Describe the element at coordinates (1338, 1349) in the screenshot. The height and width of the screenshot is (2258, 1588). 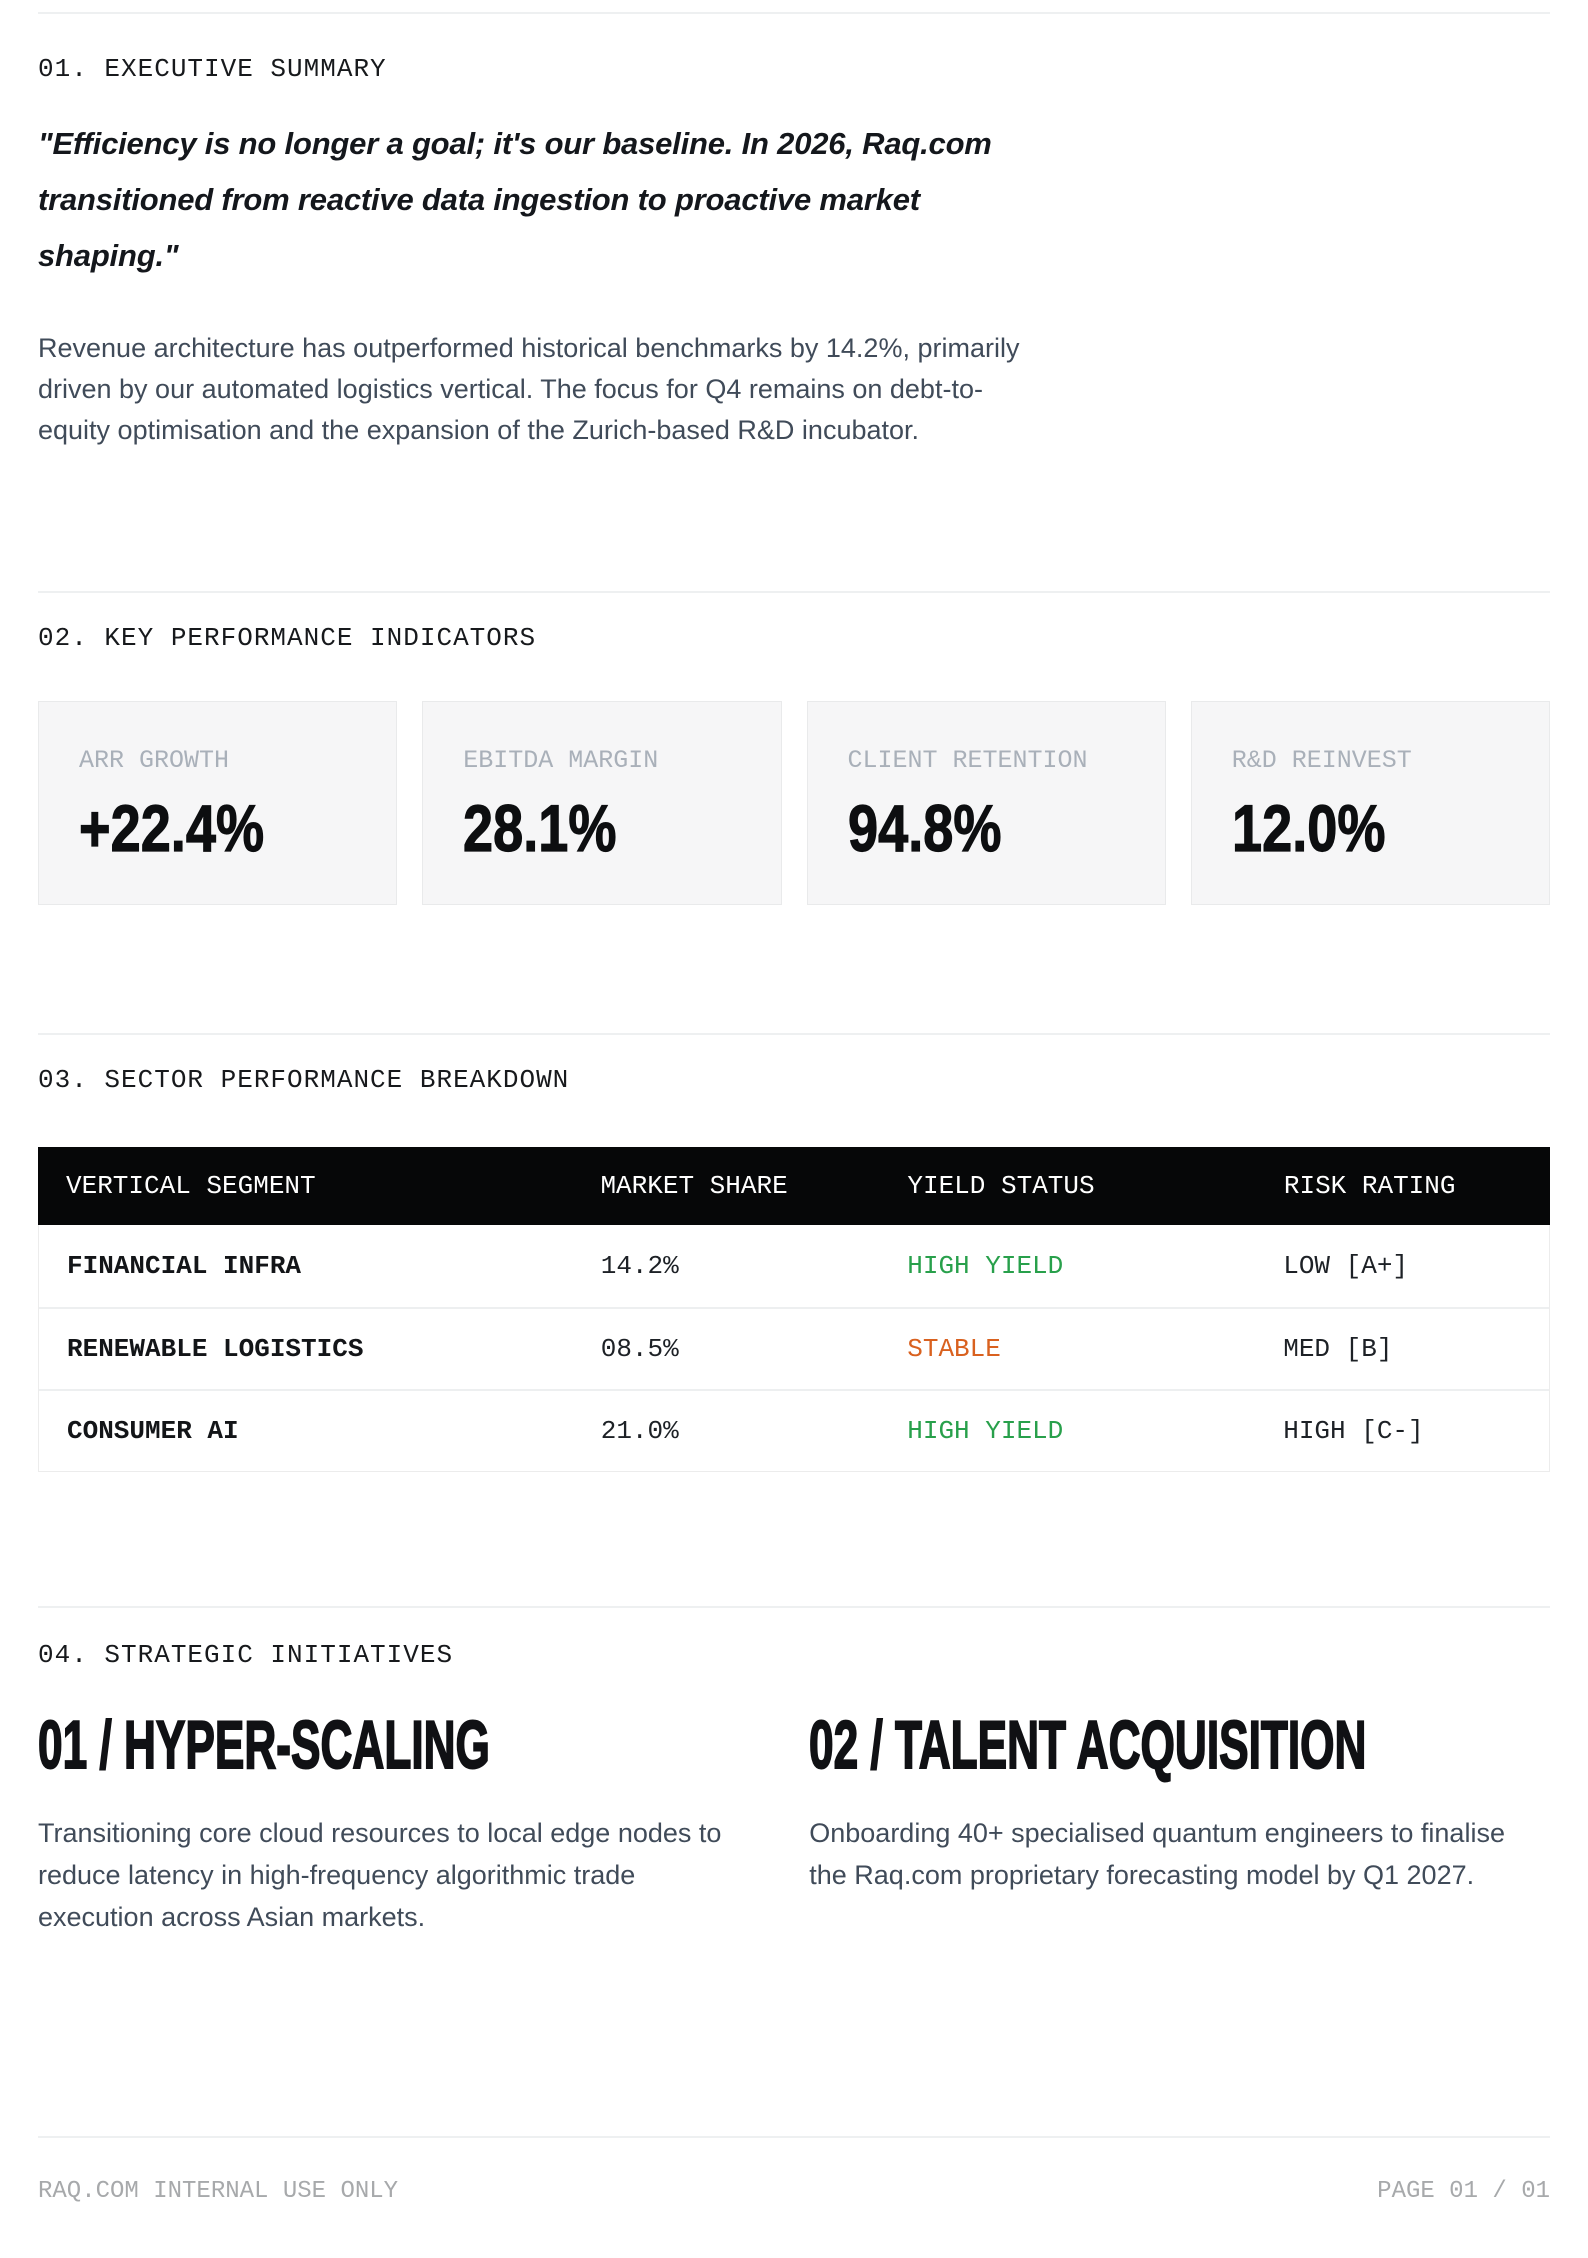
I see `cell-risk-rating: MED [B]` at that location.